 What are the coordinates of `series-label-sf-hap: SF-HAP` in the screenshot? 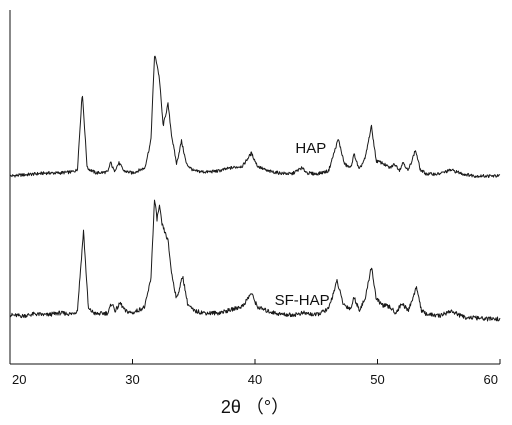 It's located at (302, 300).